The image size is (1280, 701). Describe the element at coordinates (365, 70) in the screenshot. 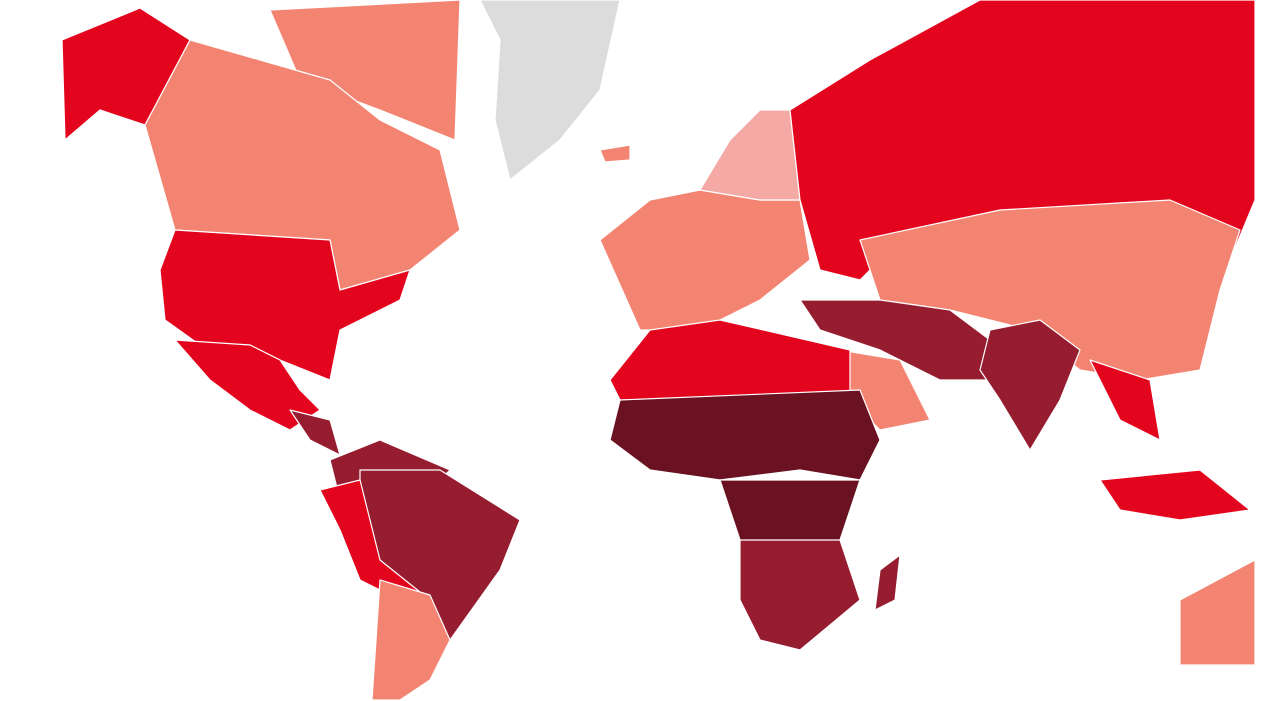

I see `canada-islands` at that location.